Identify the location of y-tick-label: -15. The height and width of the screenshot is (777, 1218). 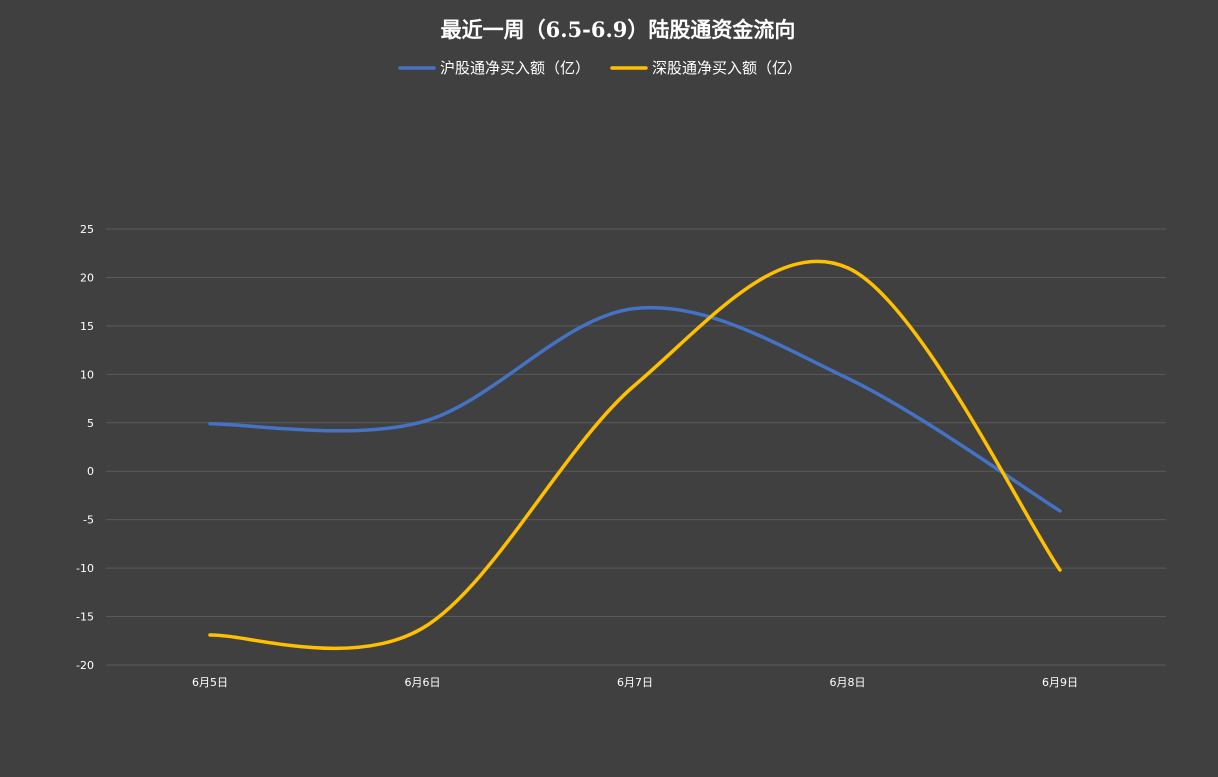
(85, 617).